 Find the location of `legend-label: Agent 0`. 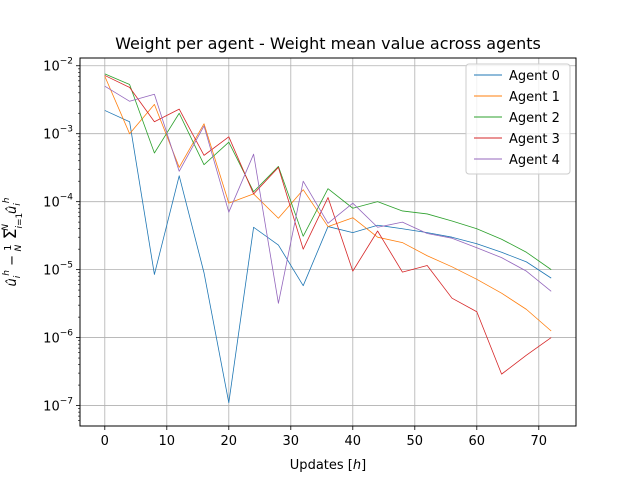

legend-label: Agent 0 is located at coordinates (534, 76).